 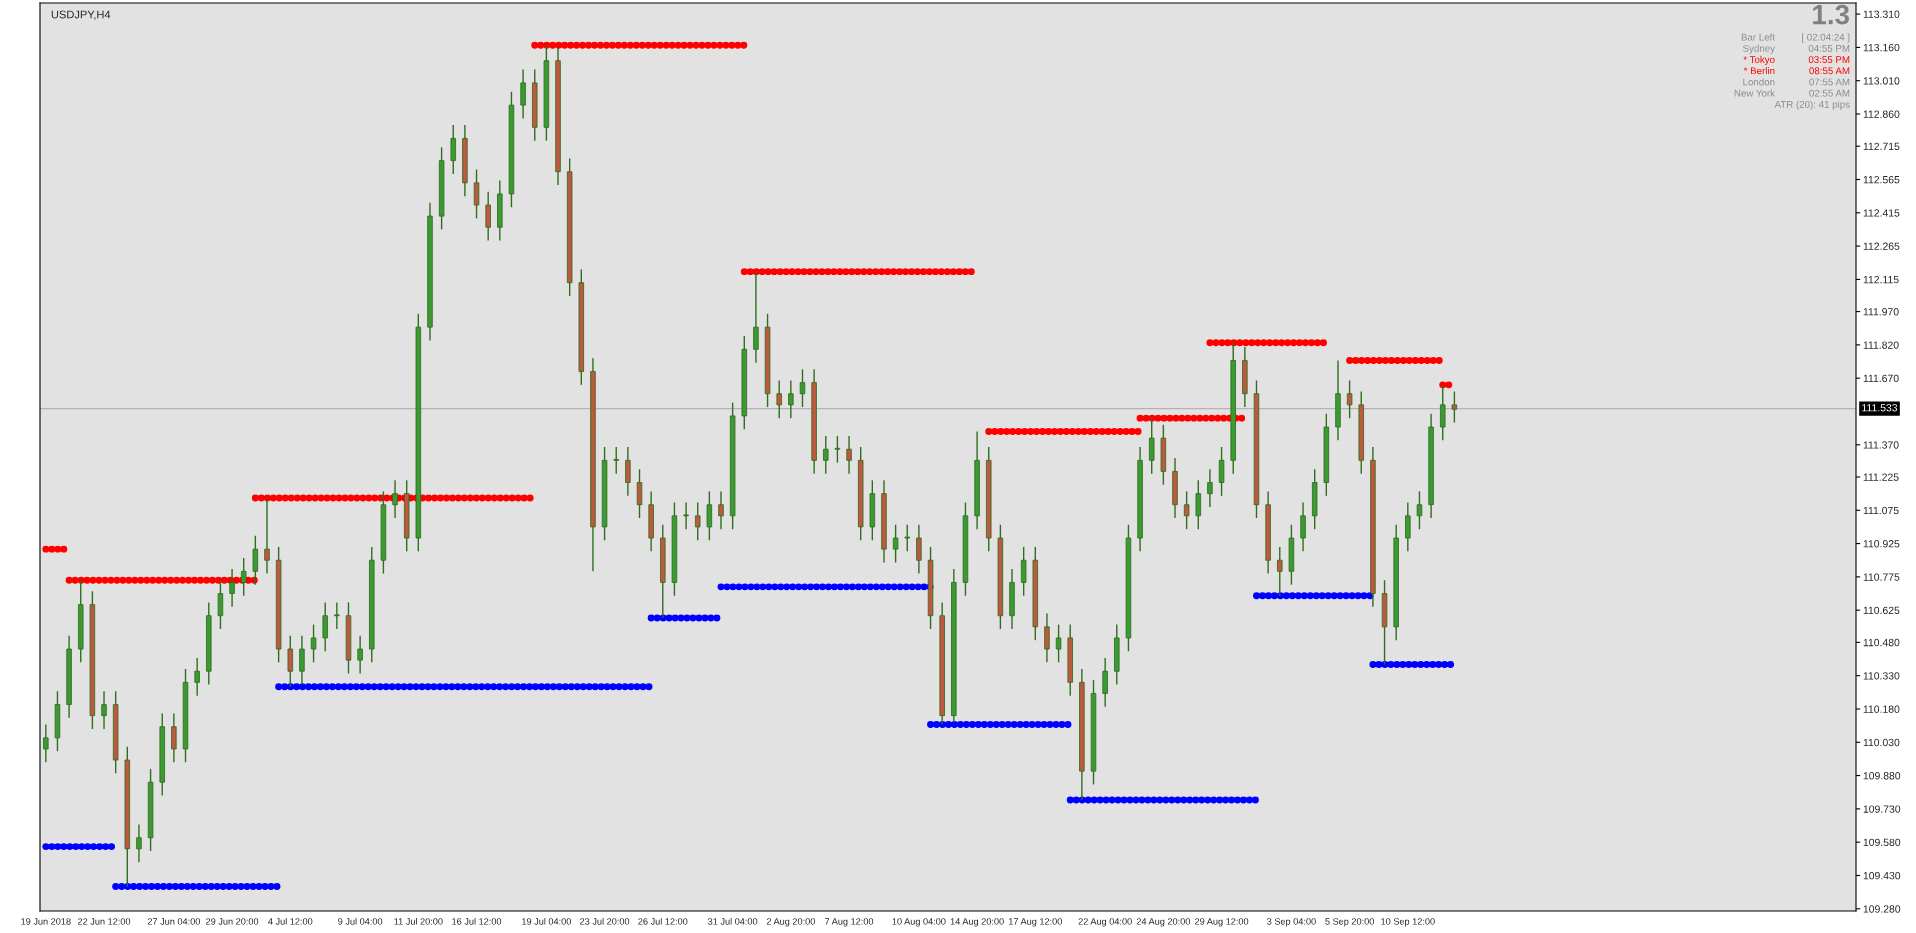 I want to click on y-tick-label: 112.565, so click(x=1881, y=179).